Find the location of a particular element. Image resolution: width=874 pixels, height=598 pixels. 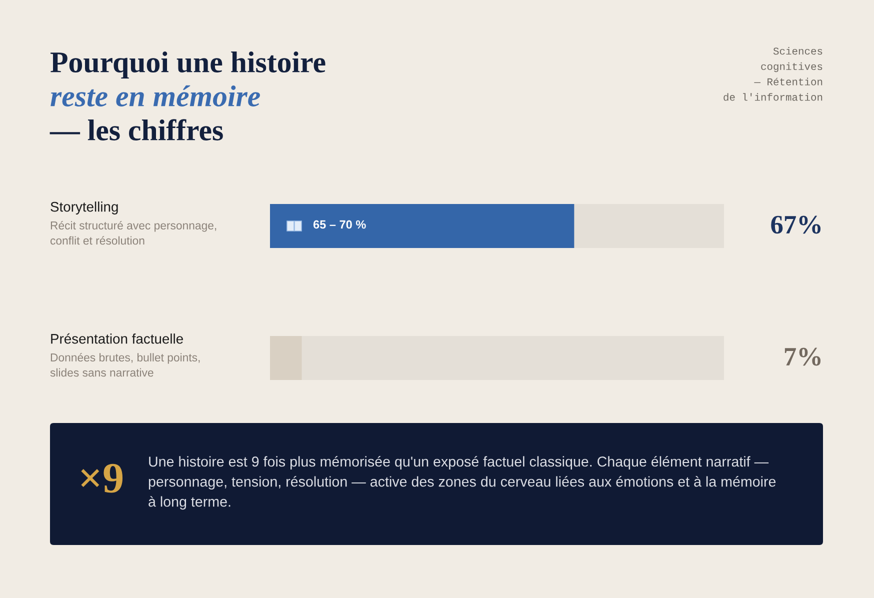

annotation: 65 – 70 % is located at coordinates (339, 224).